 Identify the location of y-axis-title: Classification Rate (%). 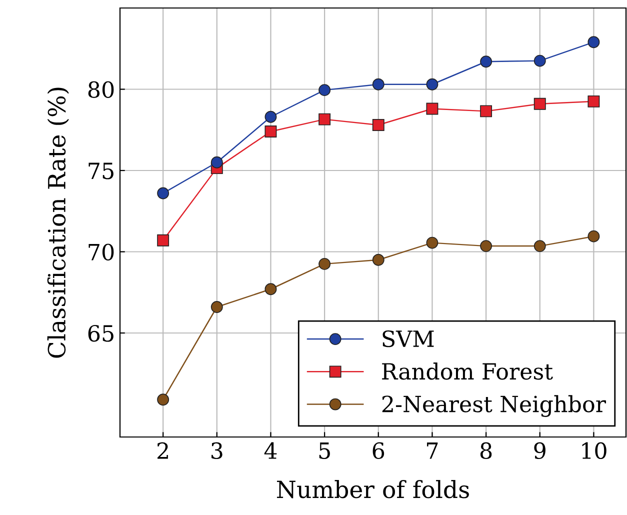
(58, 223).